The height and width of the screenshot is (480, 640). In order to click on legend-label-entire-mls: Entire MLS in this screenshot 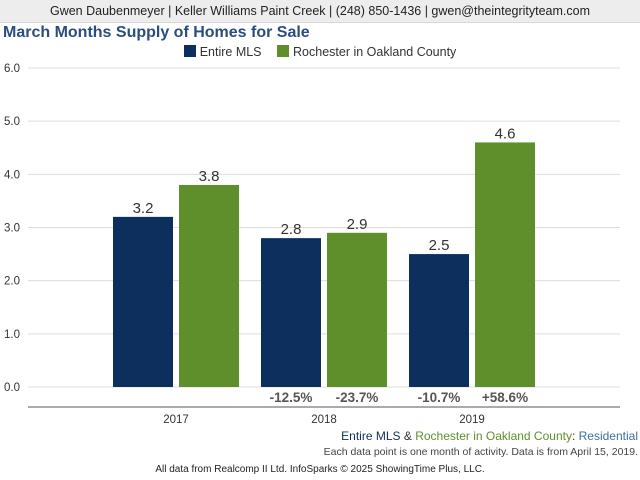, I will do `click(230, 52)`.